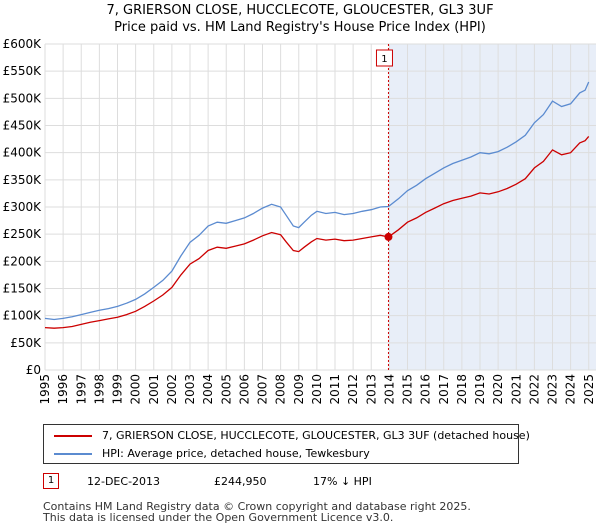  What do you see at coordinates (553, 389) in the screenshot?
I see `x-tick-label: 2023` at bounding box center [553, 389].